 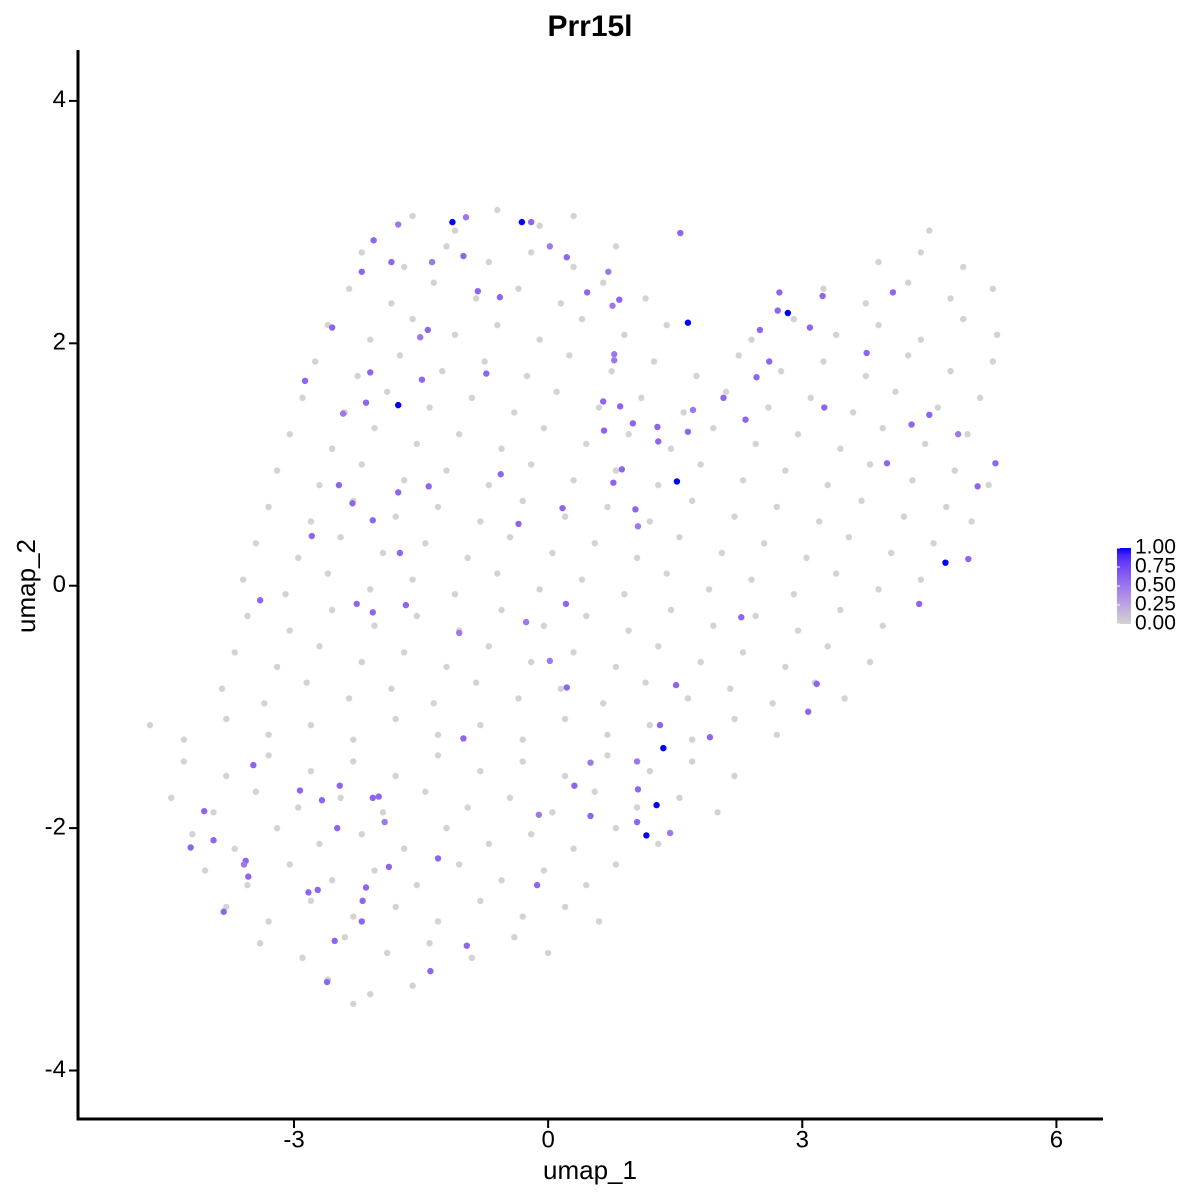 What do you see at coordinates (547, 1139) in the screenshot?
I see `x-tick-label: 0` at bounding box center [547, 1139].